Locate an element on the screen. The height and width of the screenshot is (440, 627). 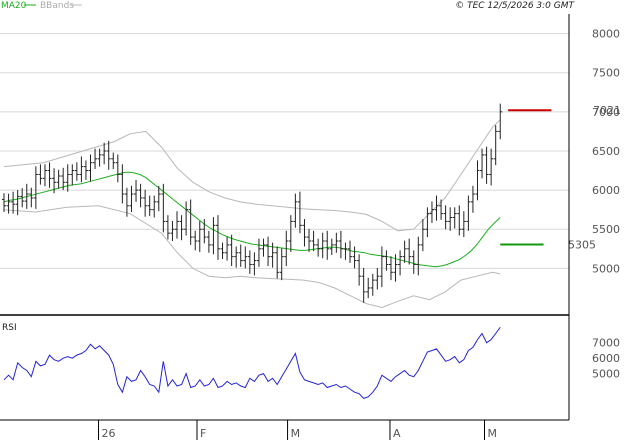
rsi-polyline is located at coordinates (252, 363).